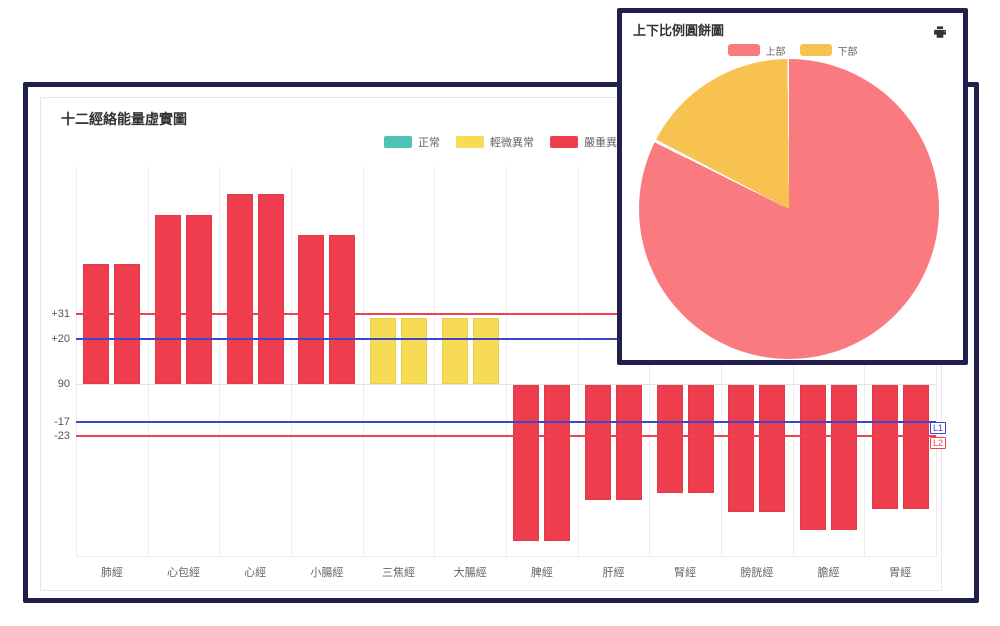 The image size is (1000, 626). Describe the element at coordinates (327, 573) in the screenshot. I see `x-axis-label-小腸經: 小腸經` at that location.